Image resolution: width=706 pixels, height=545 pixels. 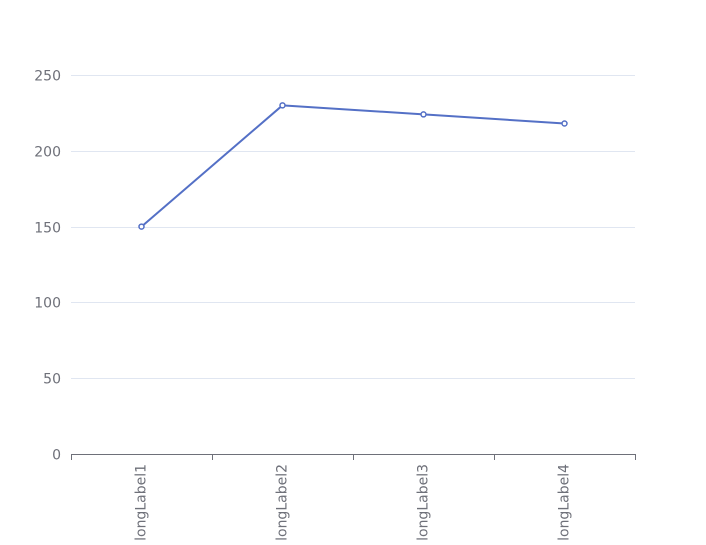 I want to click on y-tick-label: 250, so click(x=47, y=77).